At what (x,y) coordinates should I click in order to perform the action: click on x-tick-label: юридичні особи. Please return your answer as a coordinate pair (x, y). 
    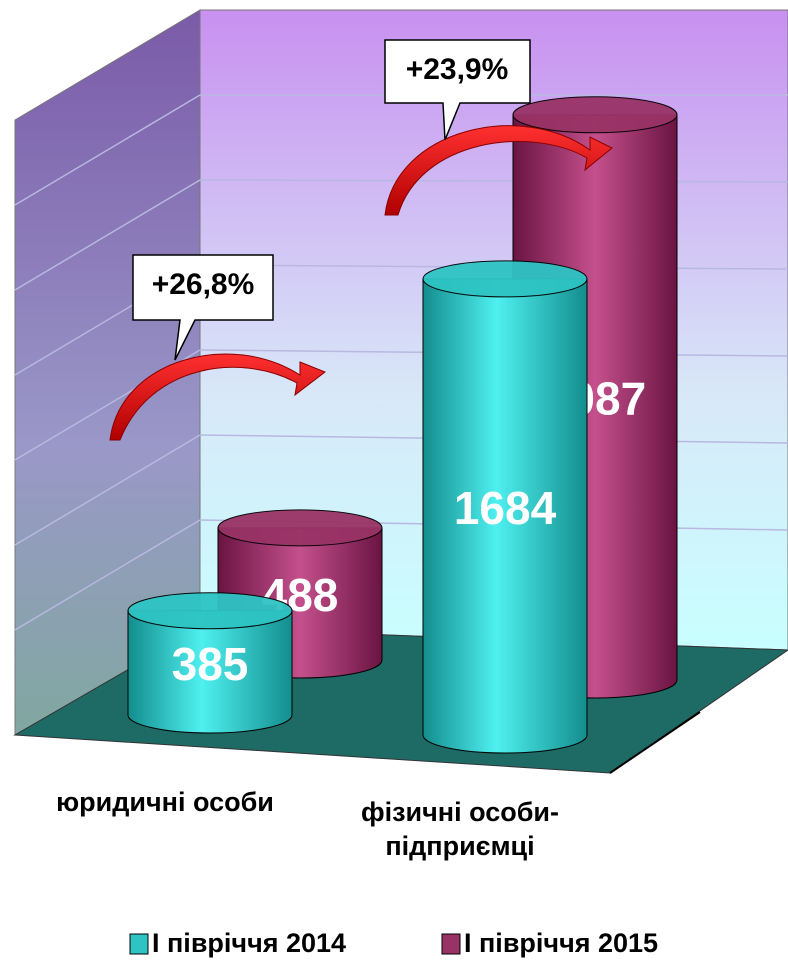
    Looking at the image, I should click on (165, 802).